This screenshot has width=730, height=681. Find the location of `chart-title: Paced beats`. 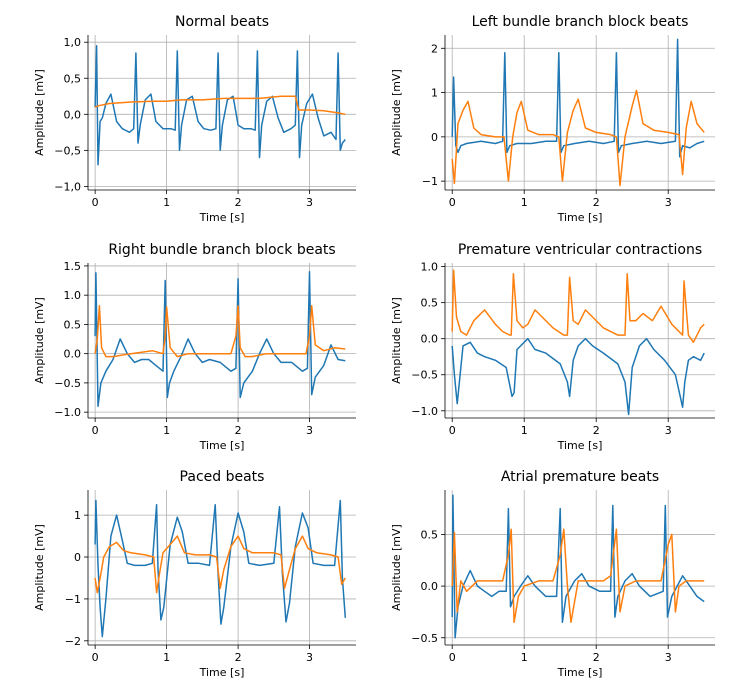

chart-title: Paced beats is located at coordinates (222, 477).